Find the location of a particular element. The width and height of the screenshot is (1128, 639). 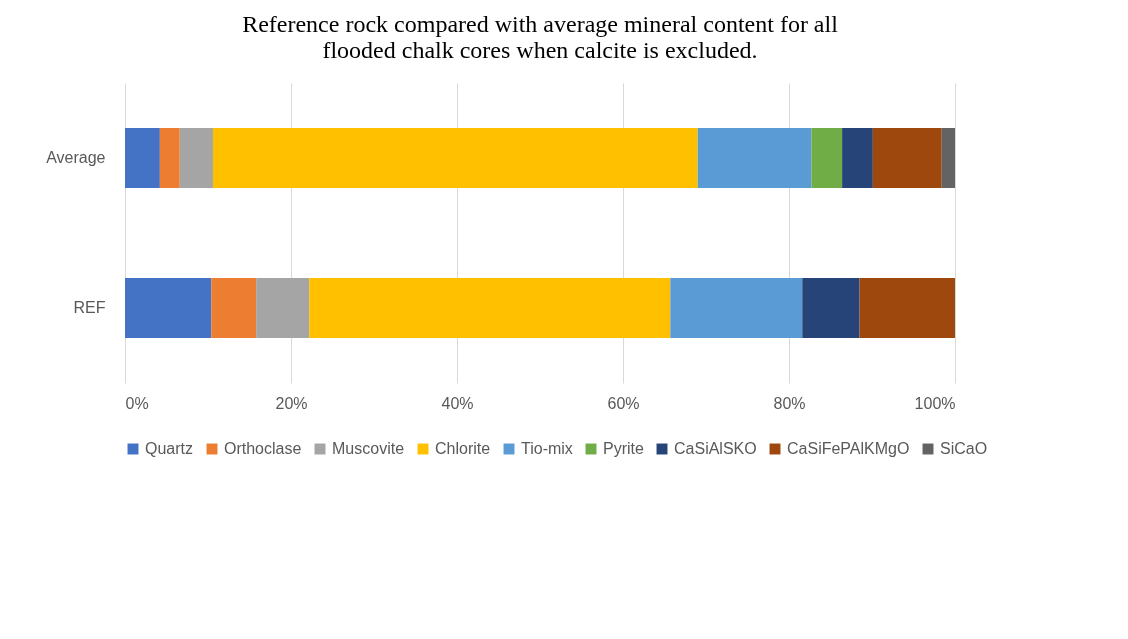

legend-label: CaSiAlSKO is located at coordinates (715, 448).